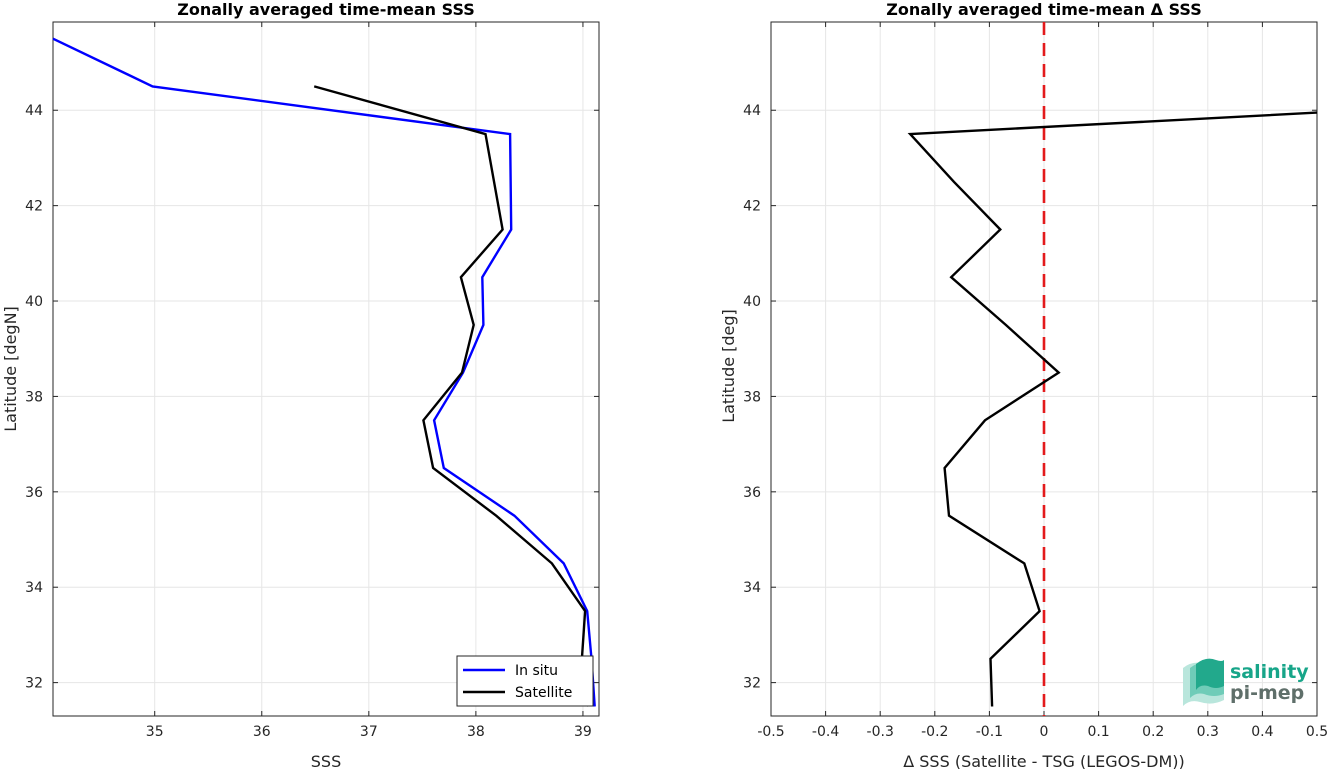 This screenshot has width=1330, height=769. What do you see at coordinates (1317, 732) in the screenshot?
I see `right-xtick-label: 0.5` at bounding box center [1317, 732].